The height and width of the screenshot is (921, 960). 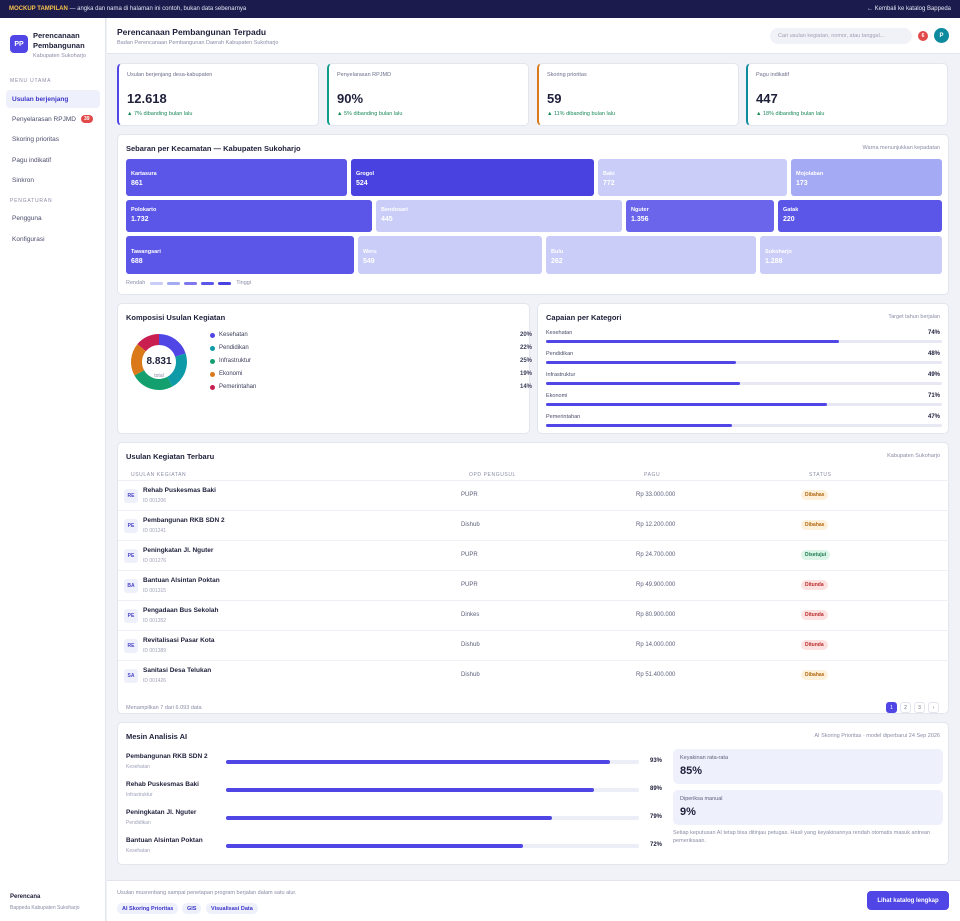 I want to click on manual-review-box: Diperiksa manual 9%, so click(x=808, y=807).